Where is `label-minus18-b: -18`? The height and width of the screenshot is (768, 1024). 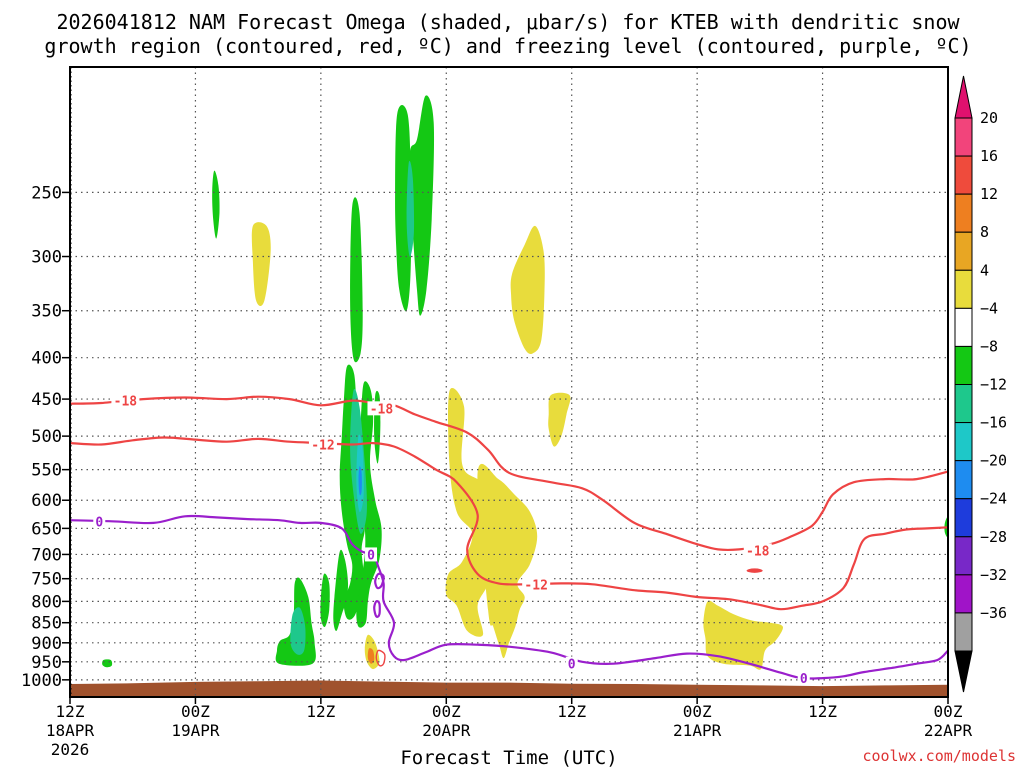
label-minus18-b: -18 is located at coordinates (382, 409).